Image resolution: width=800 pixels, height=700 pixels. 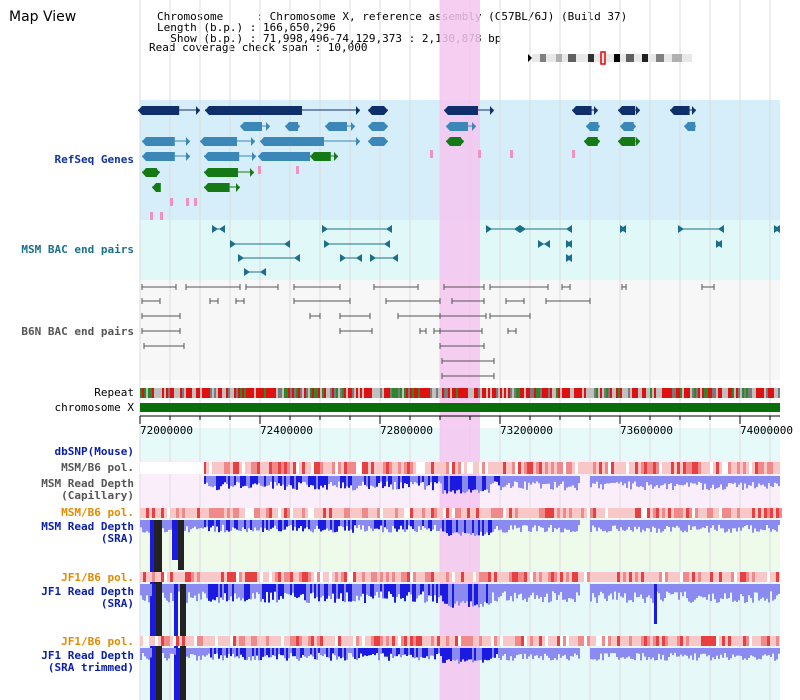 I want to click on axis-tick-label: 72400000, so click(x=286, y=430).